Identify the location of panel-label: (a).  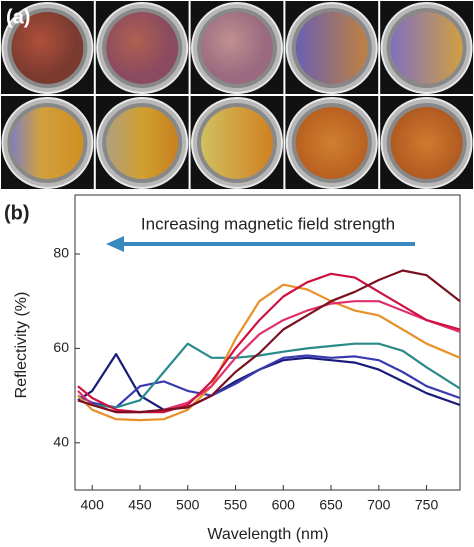
(18, 17).